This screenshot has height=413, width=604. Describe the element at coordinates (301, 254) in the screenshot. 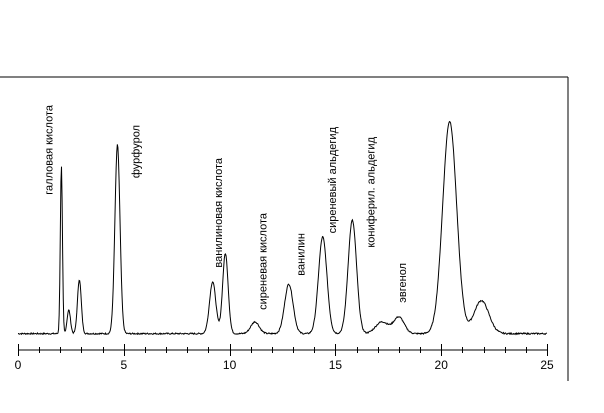

I see `peak-label: ванилин` at that location.